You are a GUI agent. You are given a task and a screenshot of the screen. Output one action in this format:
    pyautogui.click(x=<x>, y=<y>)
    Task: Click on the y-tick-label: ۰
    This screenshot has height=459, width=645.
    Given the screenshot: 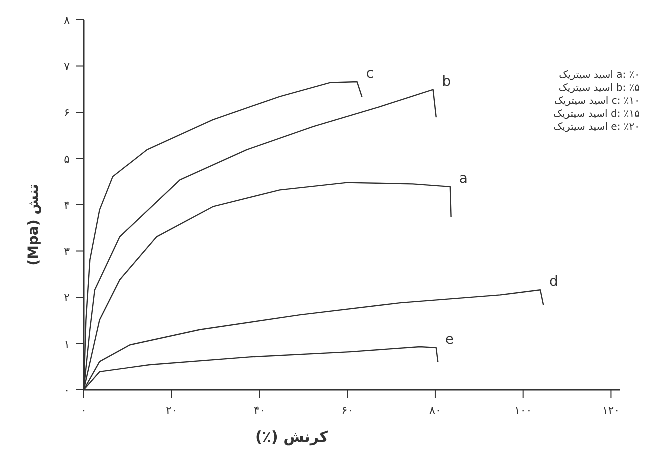 What is the action you would take?
    pyautogui.click(x=67, y=390)
    